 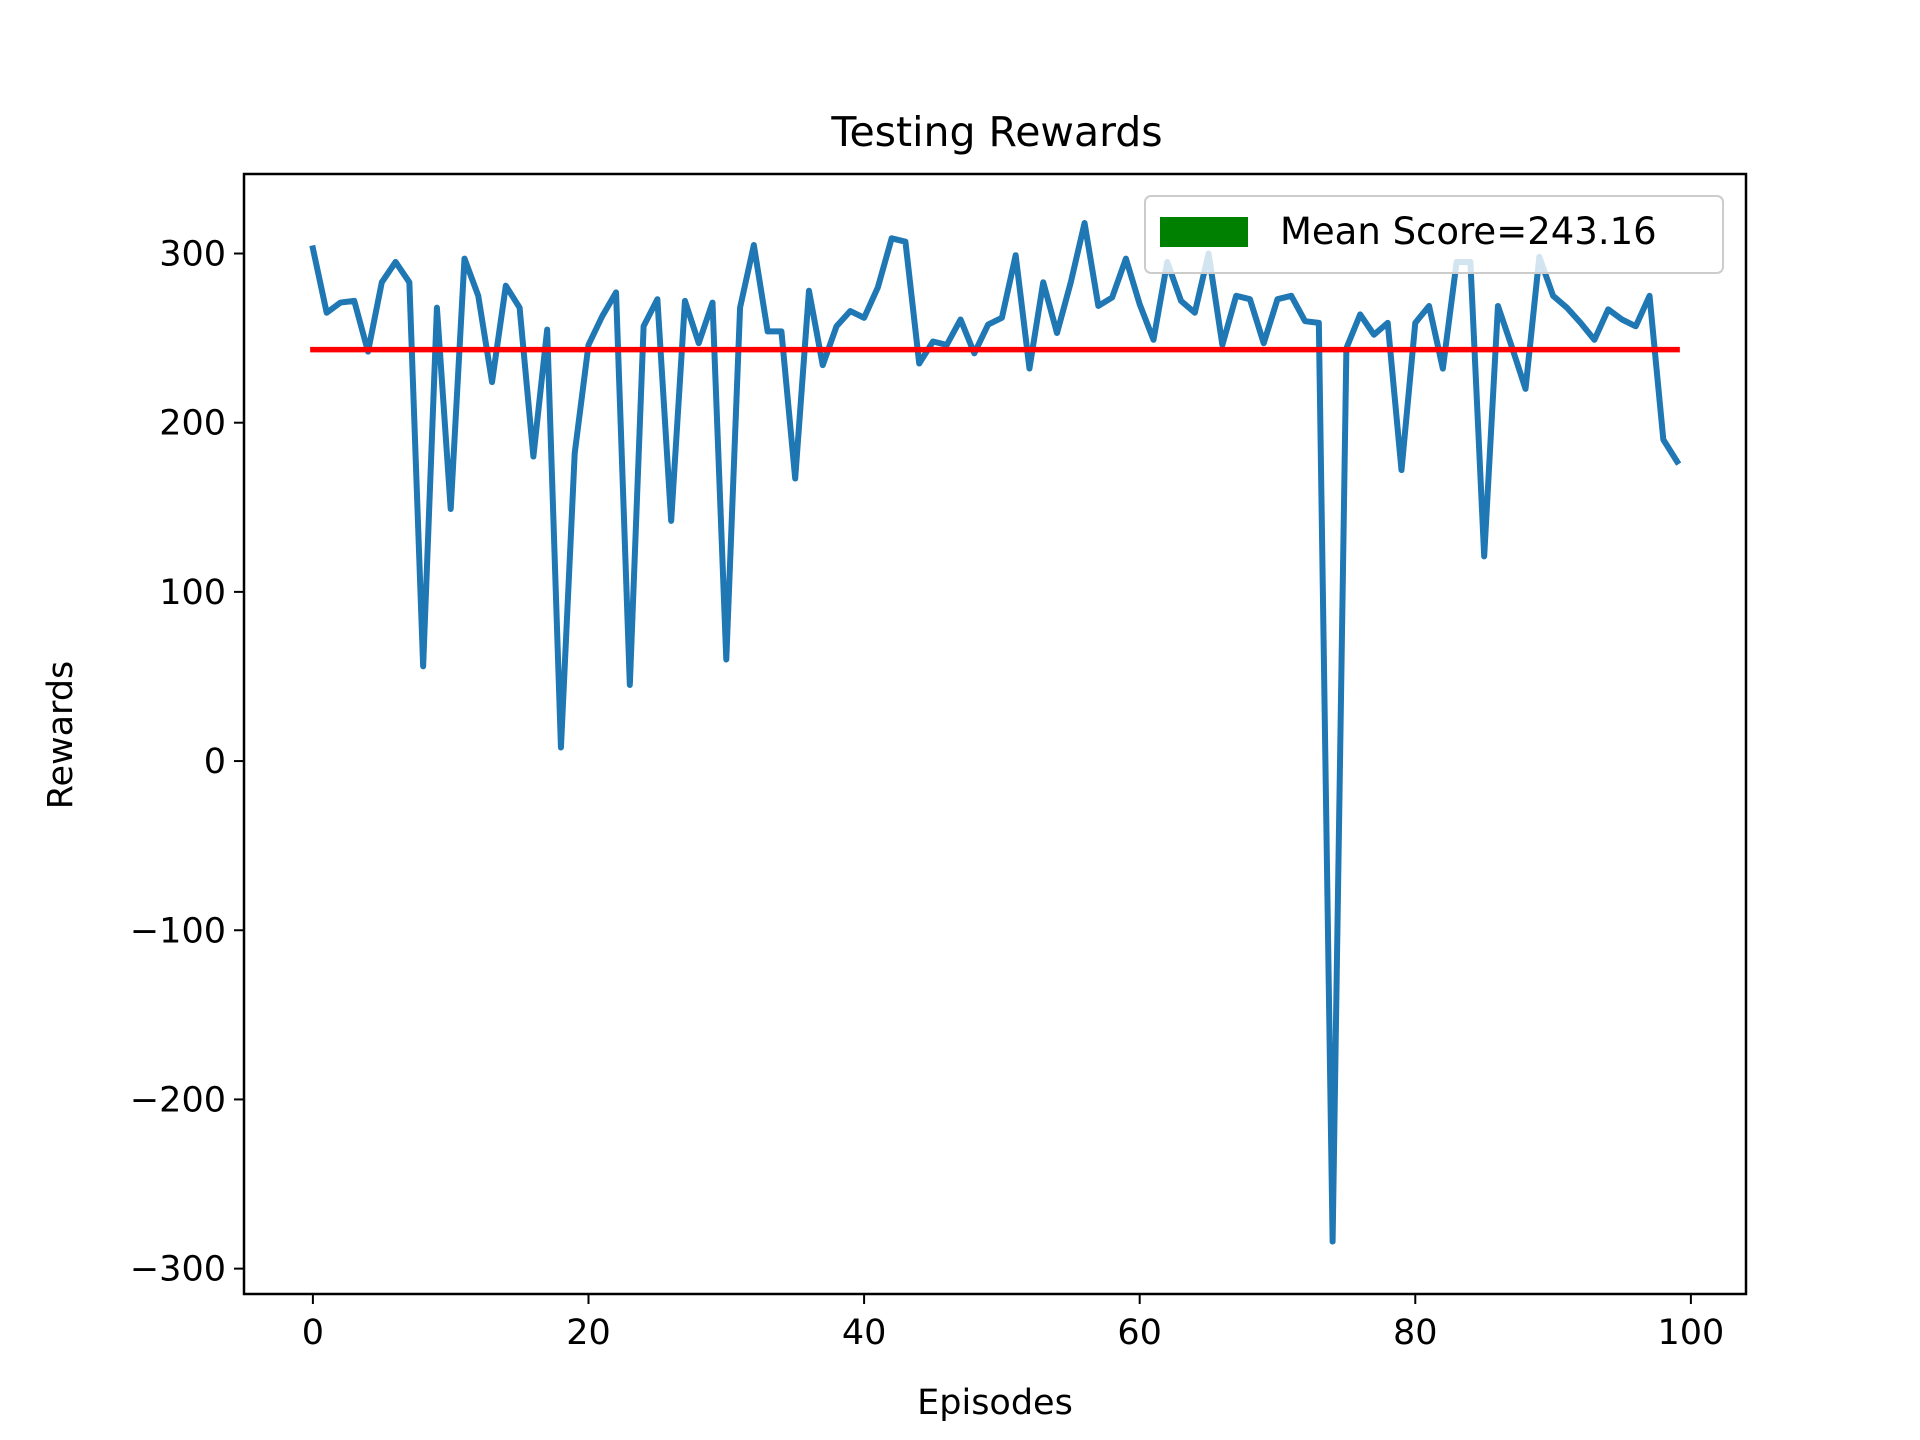 What do you see at coordinates (996, 132) in the screenshot?
I see `chart-title: Testing Rewards` at bounding box center [996, 132].